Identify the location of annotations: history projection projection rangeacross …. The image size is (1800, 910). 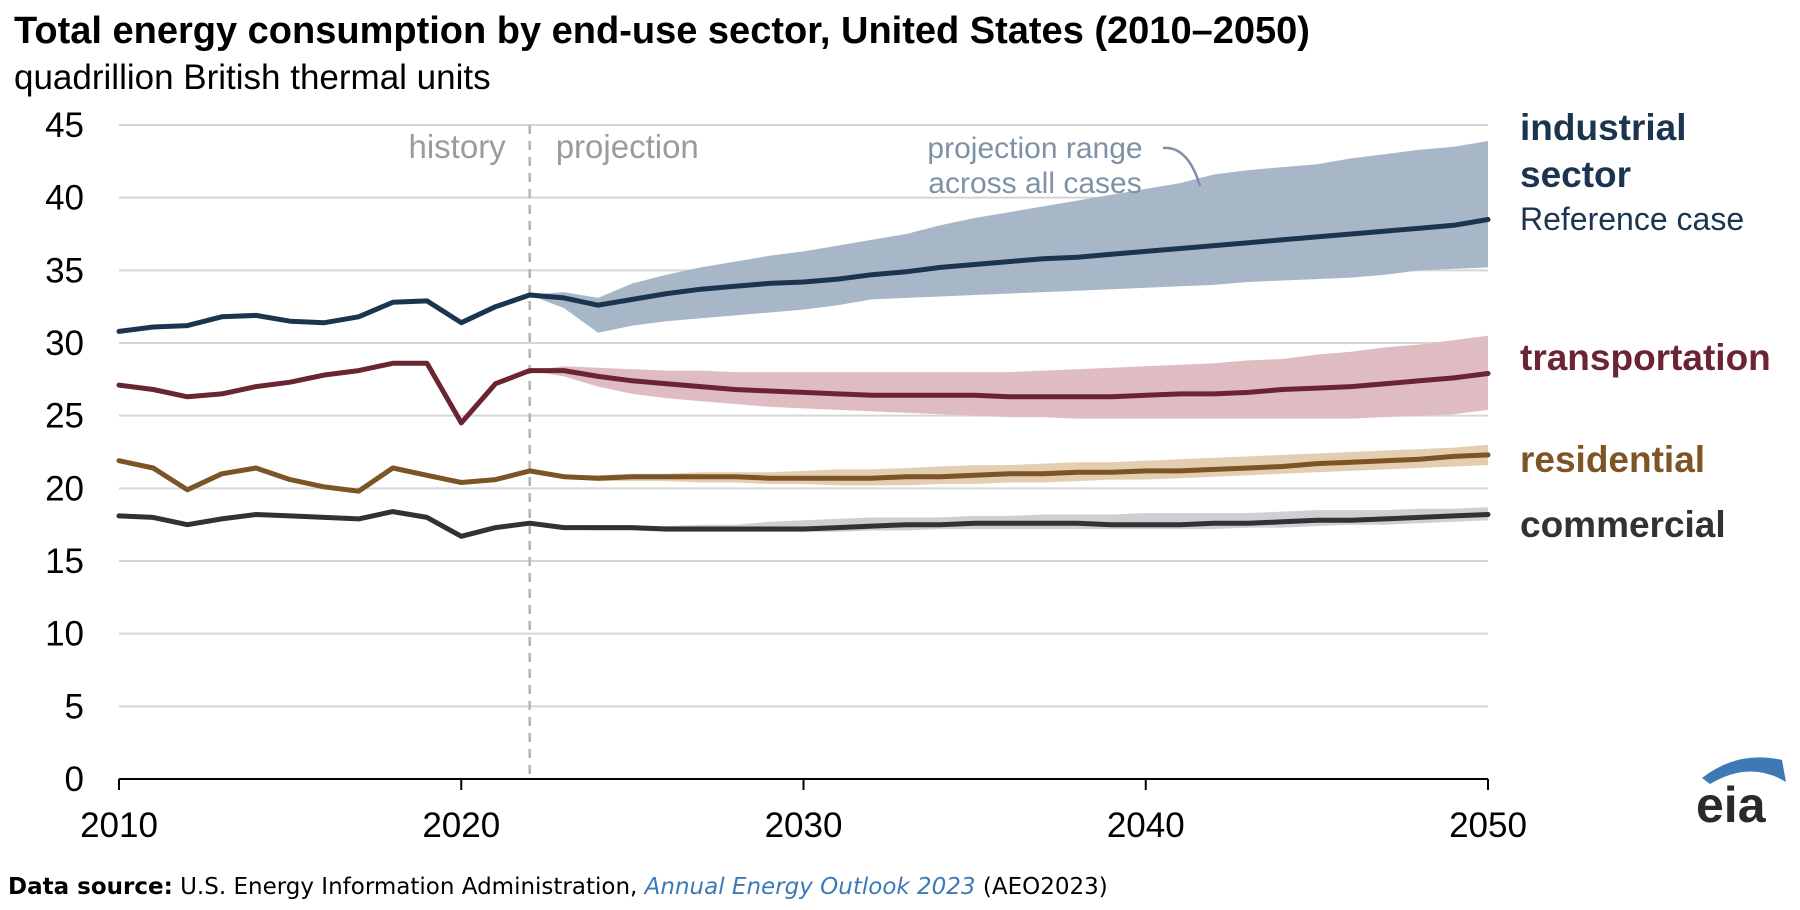
(805, 164).